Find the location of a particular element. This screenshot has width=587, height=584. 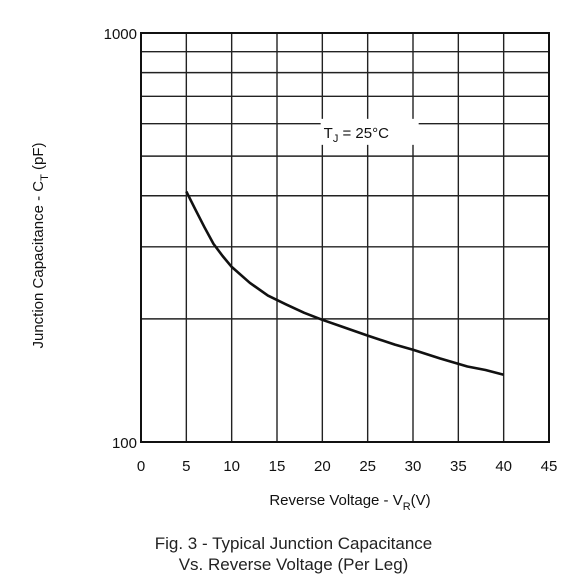

y-axis-title-unit: (pF) is located at coordinates (38, 159).